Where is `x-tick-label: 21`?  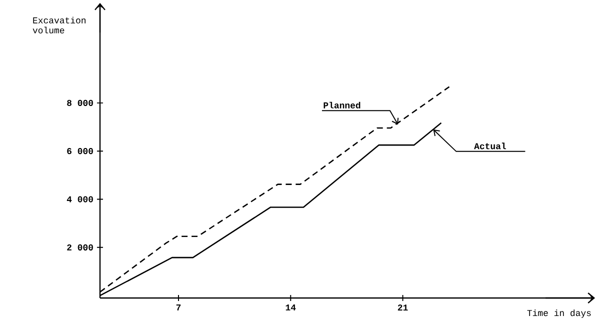 x-tick-label: 21 is located at coordinates (403, 307).